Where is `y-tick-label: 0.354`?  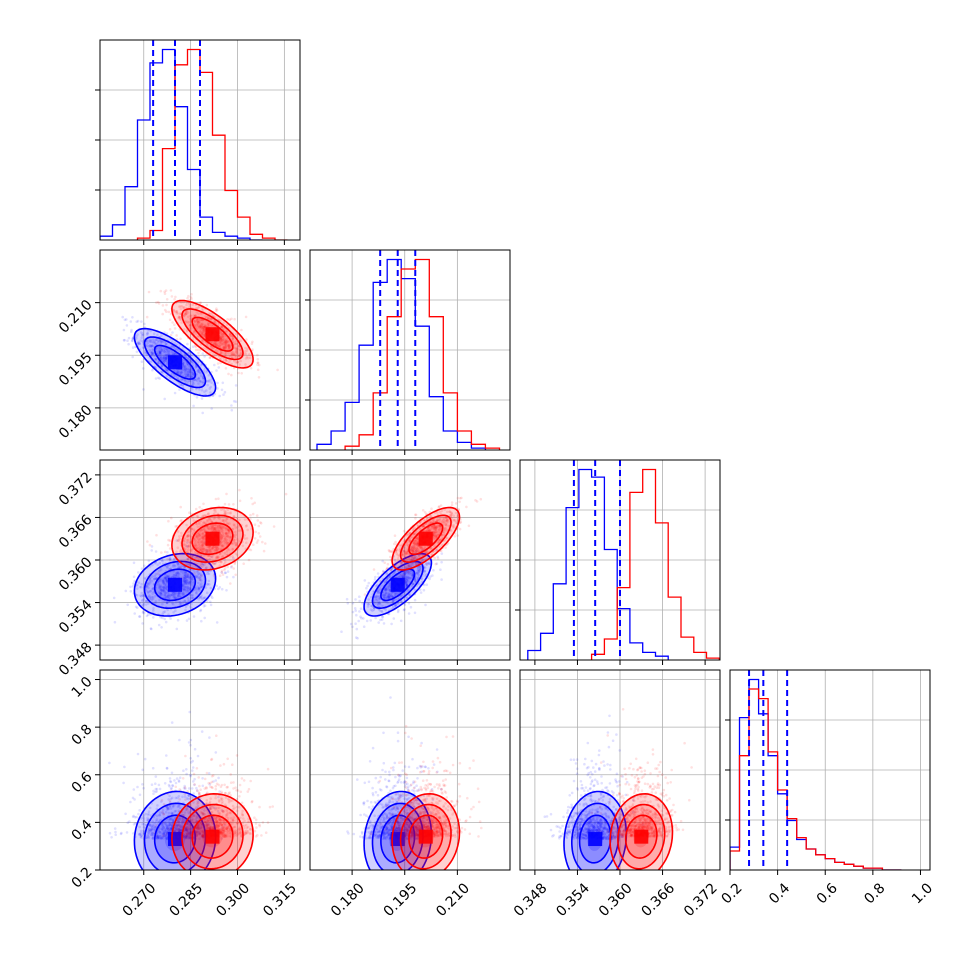 y-tick-label: 0.354 is located at coordinates (76, 617).